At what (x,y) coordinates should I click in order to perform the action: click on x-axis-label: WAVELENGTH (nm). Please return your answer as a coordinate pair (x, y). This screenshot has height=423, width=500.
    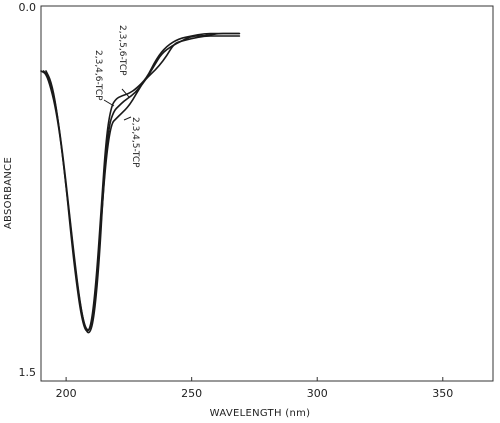
    Looking at the image, I should click on (260, 413).